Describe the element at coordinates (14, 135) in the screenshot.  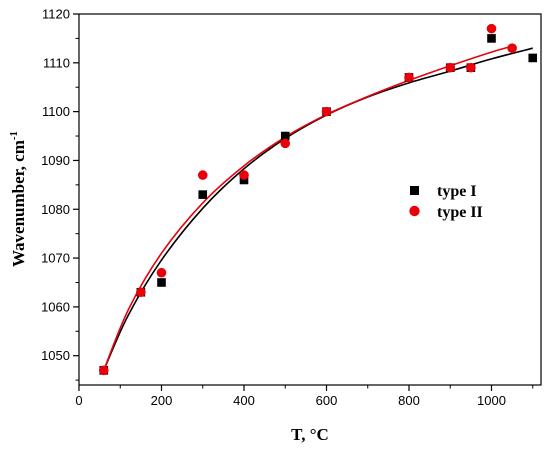
I see `y-axis-title-superscript: -1` at that location.